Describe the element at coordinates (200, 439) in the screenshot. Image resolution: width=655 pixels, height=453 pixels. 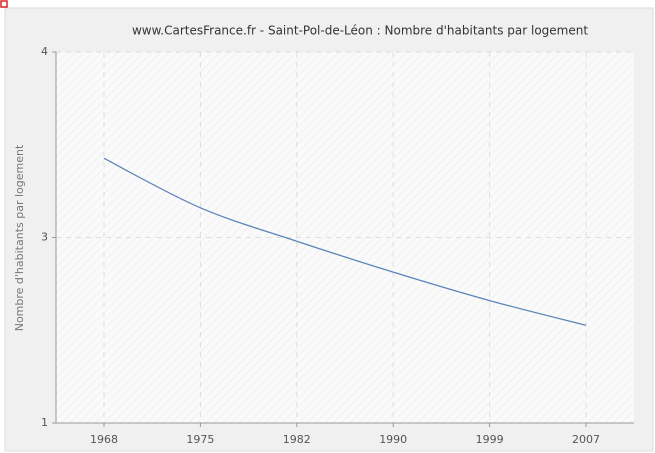
I see `x-tick-label: 1975` at that location.